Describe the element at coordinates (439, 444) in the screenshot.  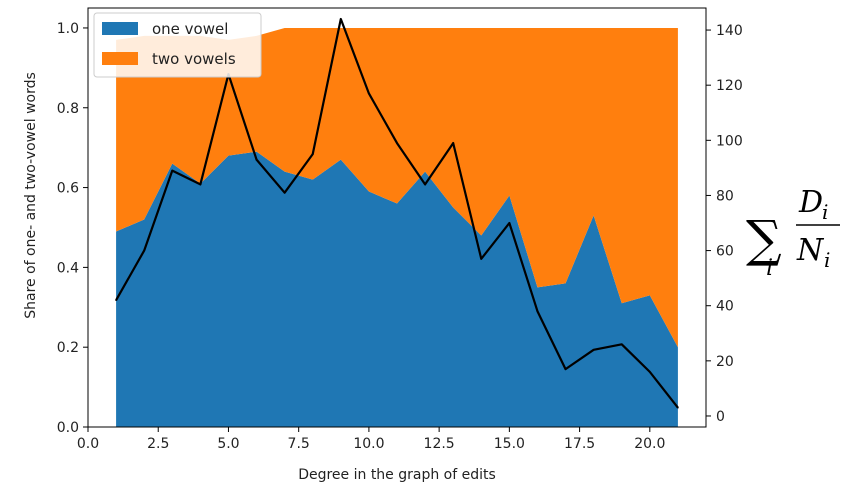
I see `x-tick-label: 12.5` at that location.